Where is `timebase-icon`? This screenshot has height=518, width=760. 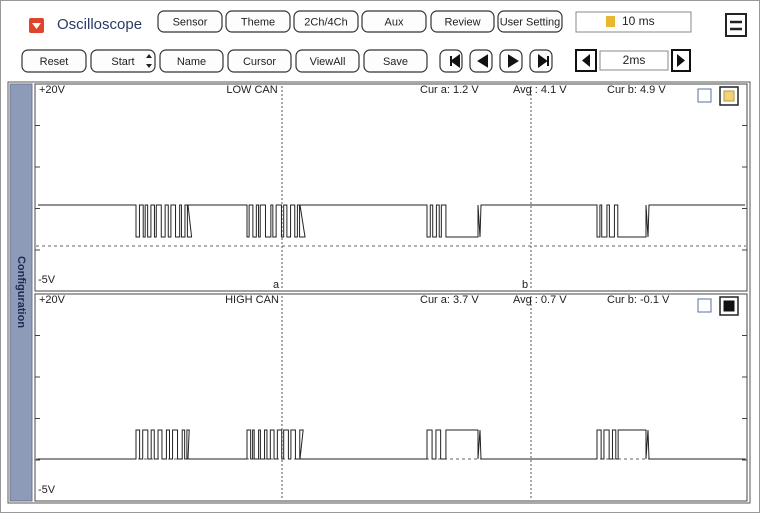 timebase-icon is located at coordinates (610, 21).